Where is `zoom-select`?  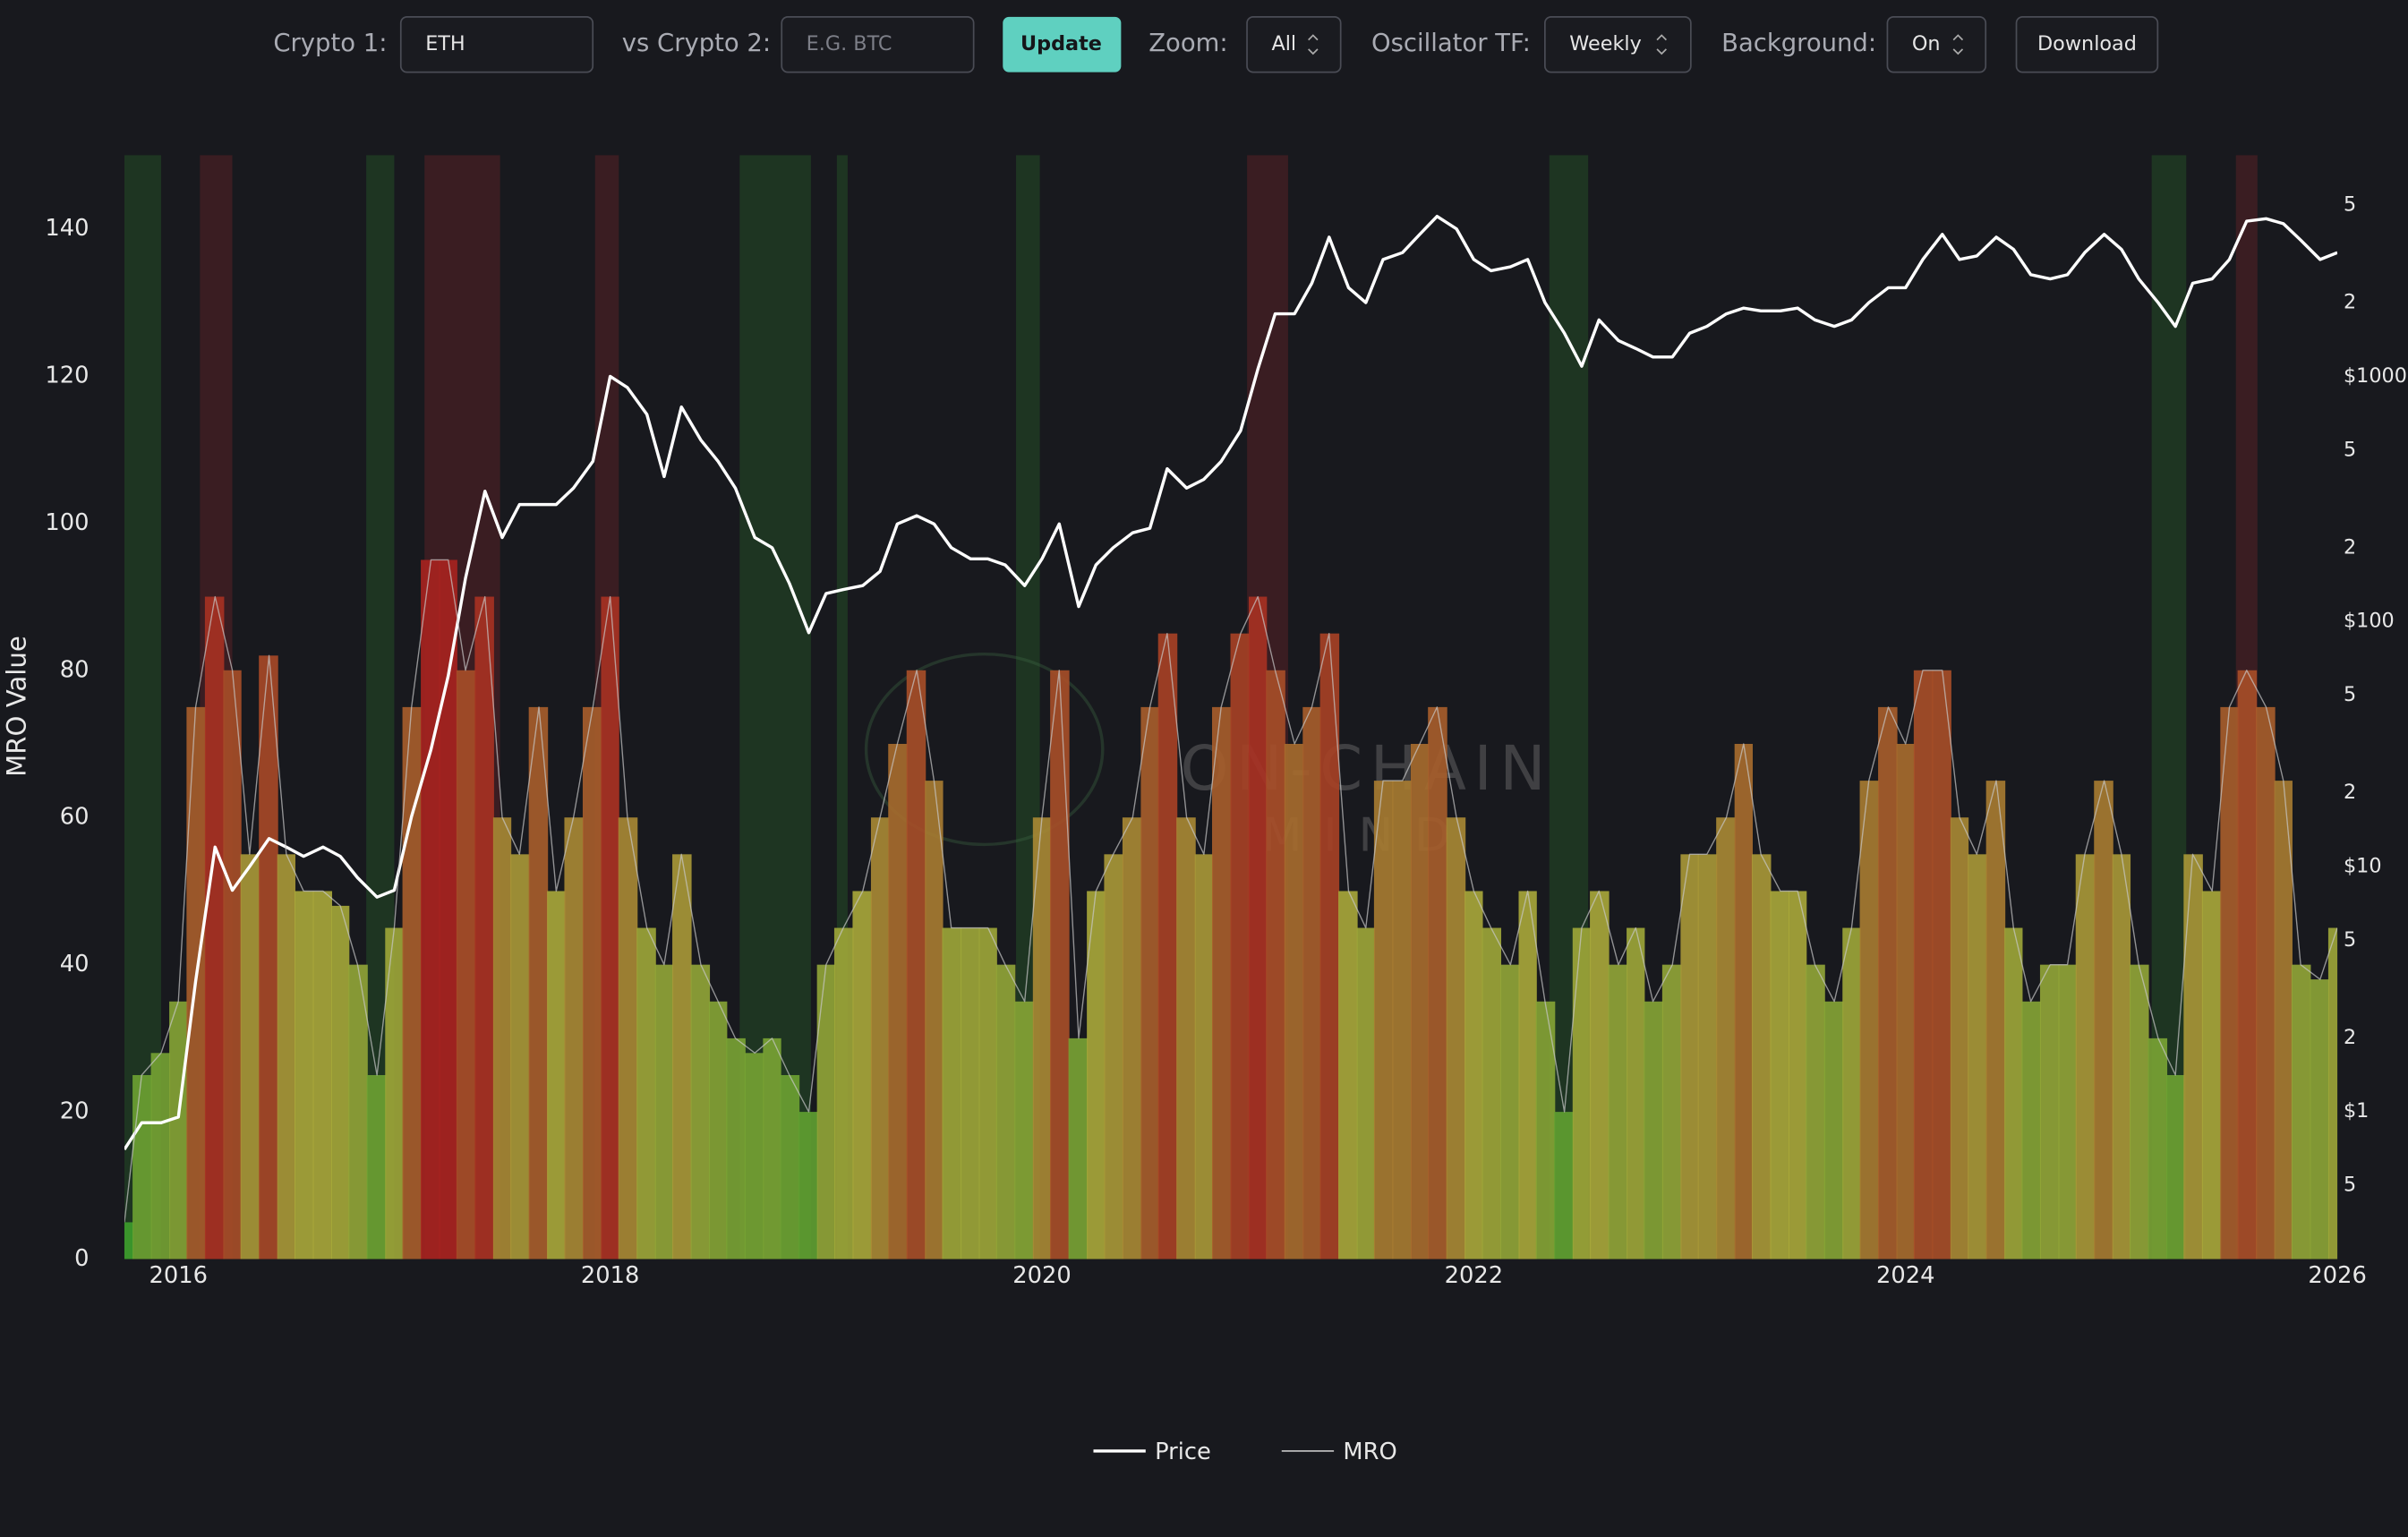 zoom-select is located at coordinates (1294, 45).